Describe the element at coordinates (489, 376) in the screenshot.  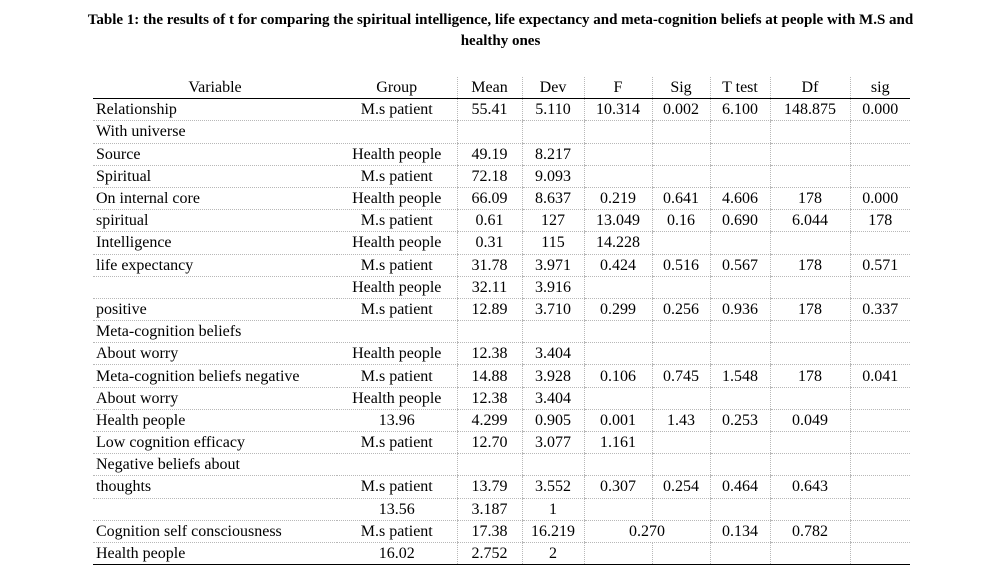
I see `cell-mean: 14.88` at that location.